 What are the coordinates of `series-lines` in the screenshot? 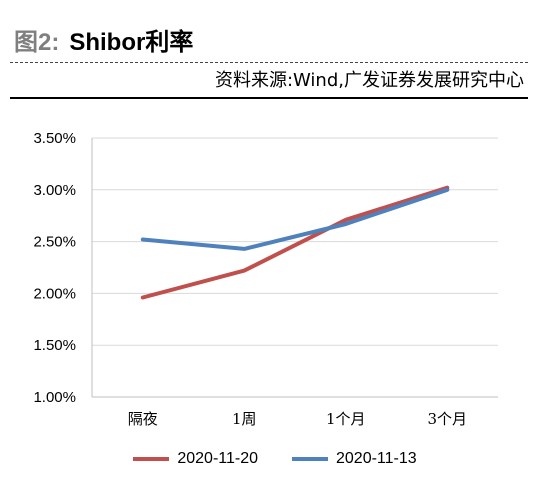 It's located at (295, 242).